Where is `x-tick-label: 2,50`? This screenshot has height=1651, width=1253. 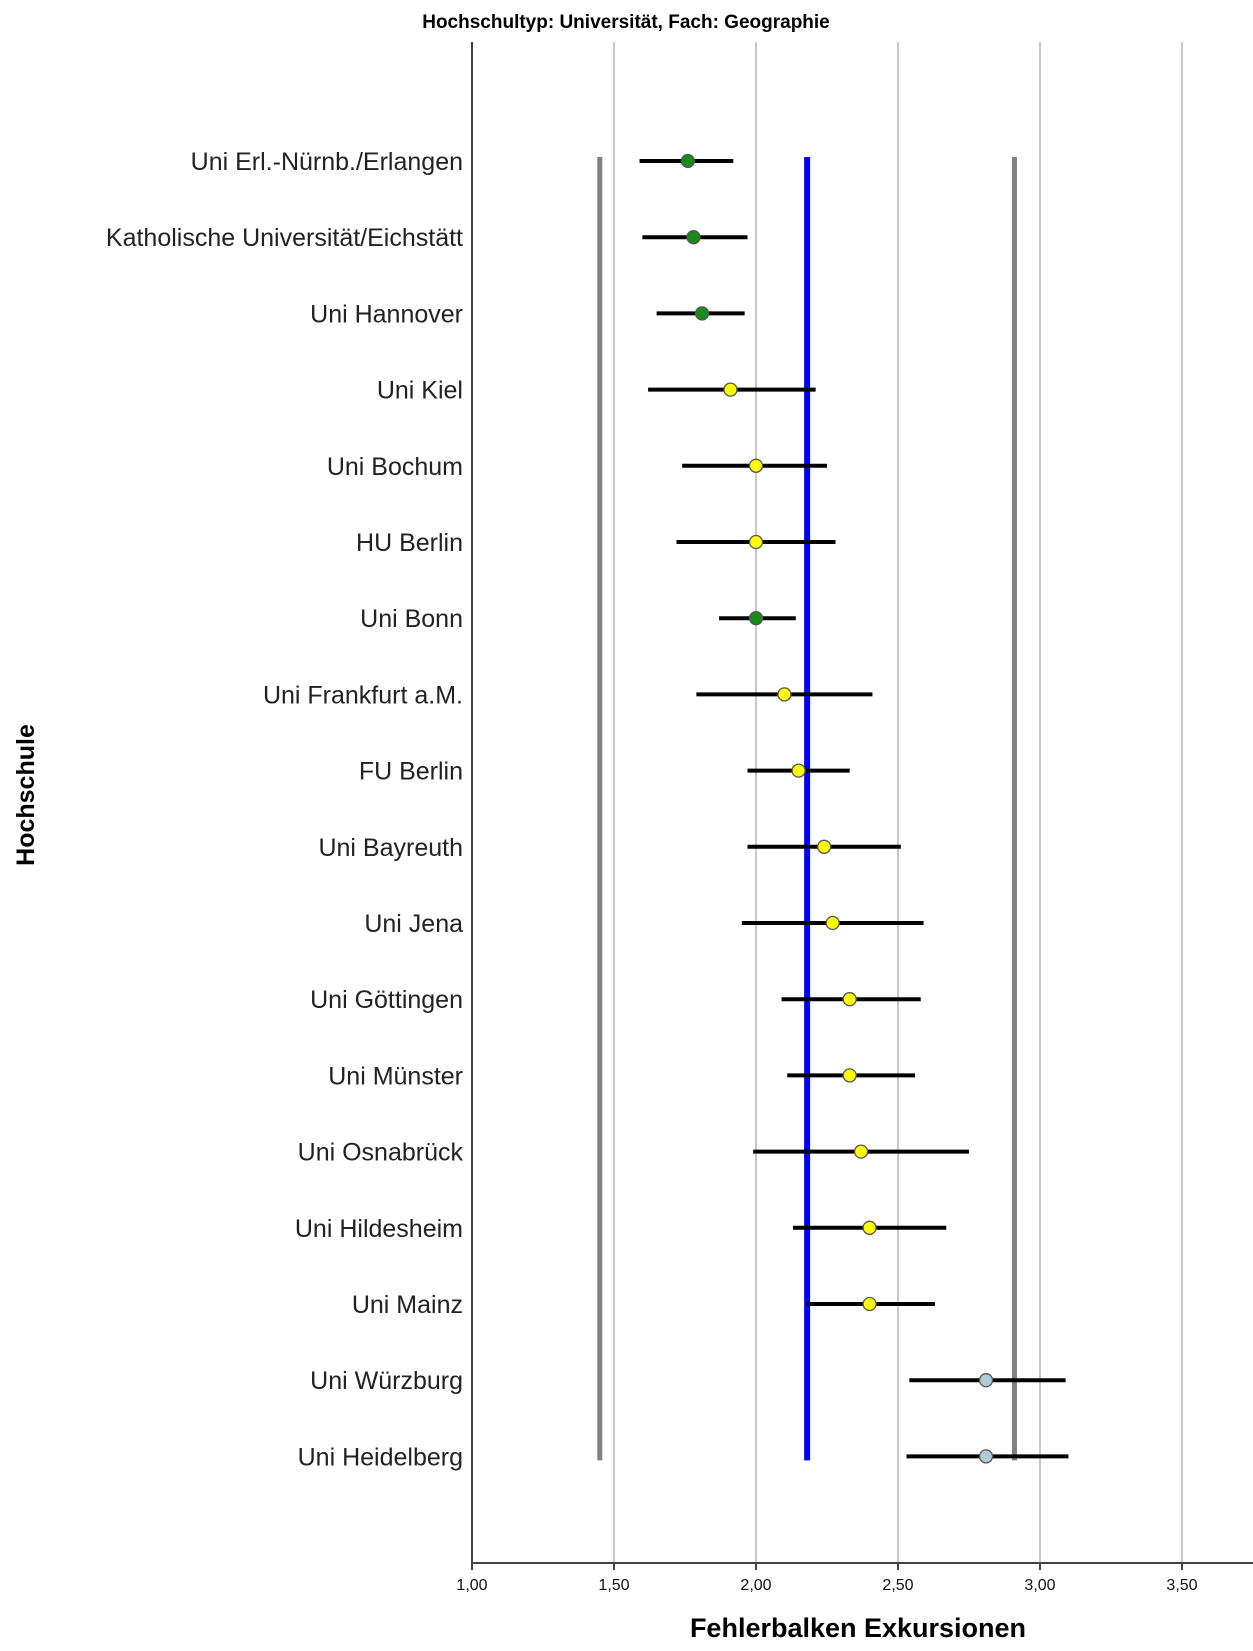 x-tick-label: 2,50 is located at coordinates (897, 1585).